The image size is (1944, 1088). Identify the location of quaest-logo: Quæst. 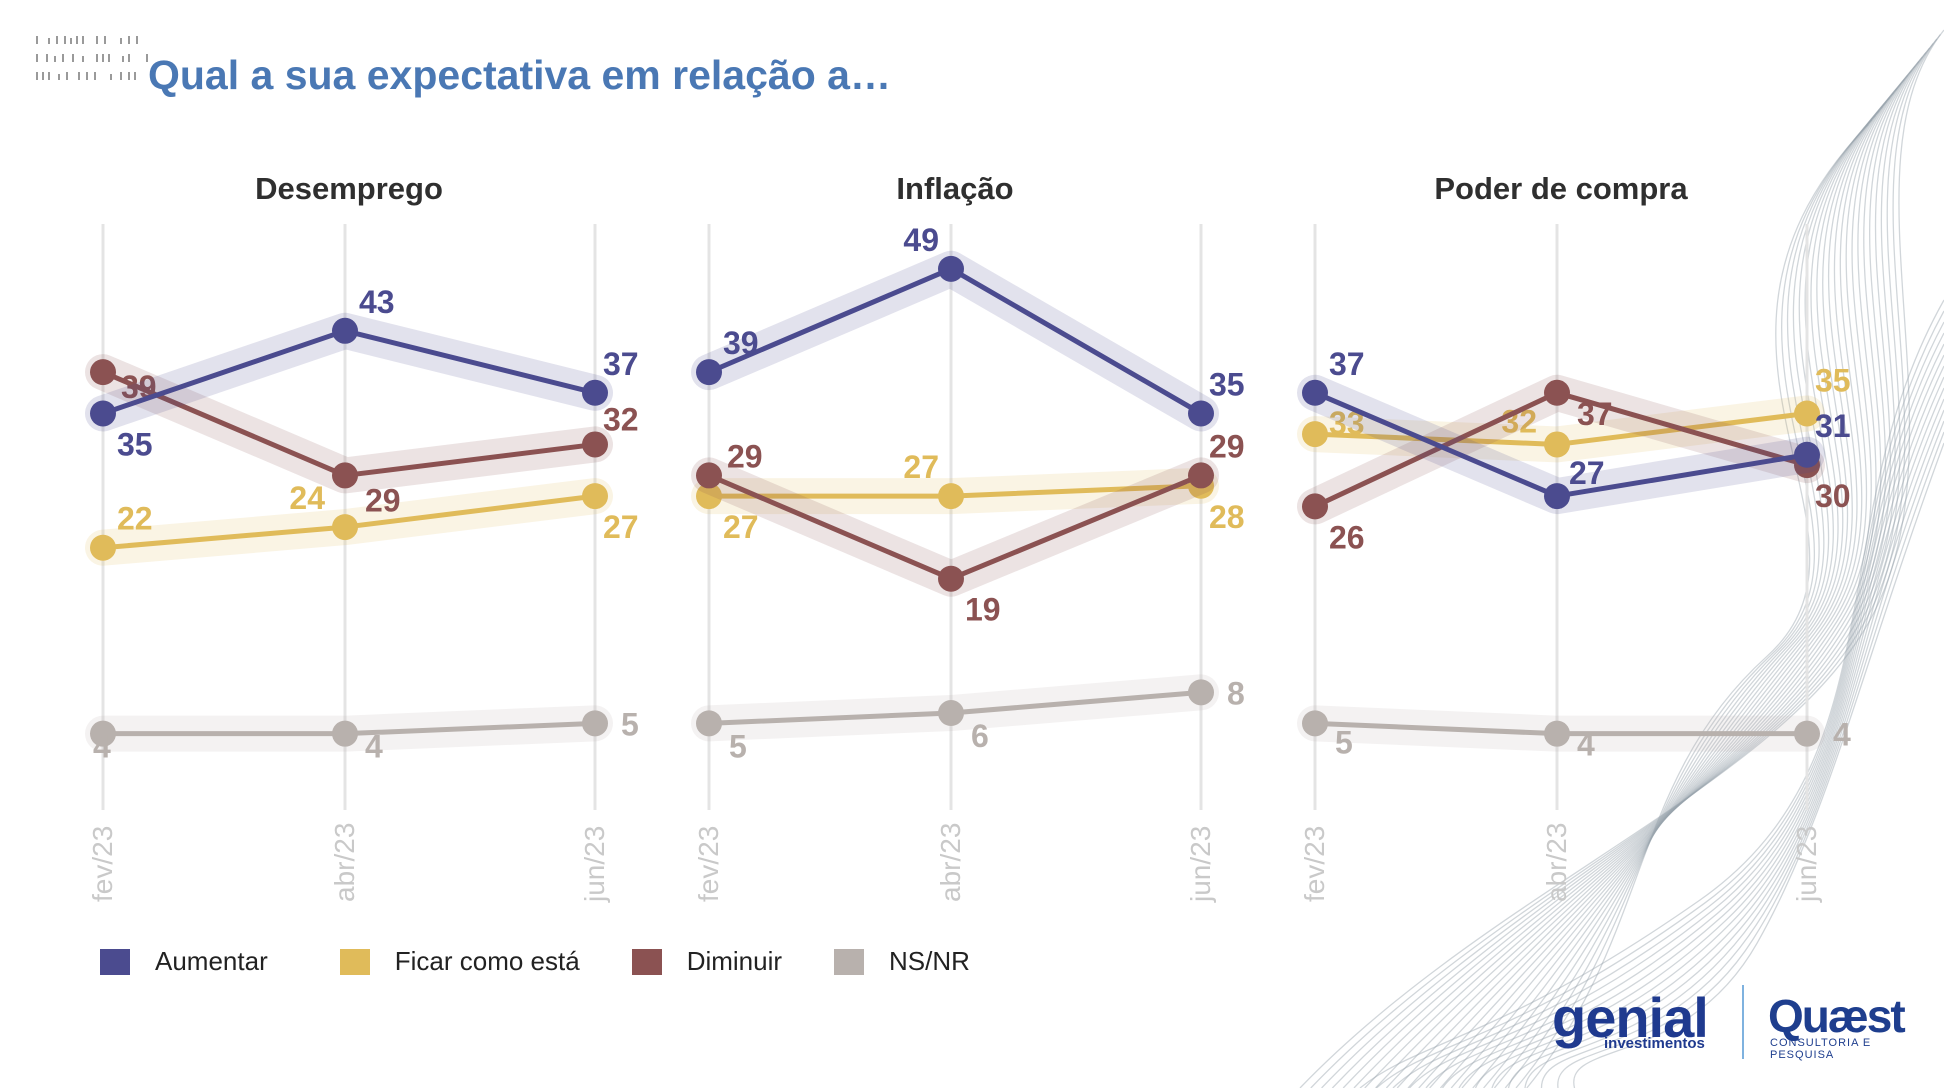
(1837, 1016).